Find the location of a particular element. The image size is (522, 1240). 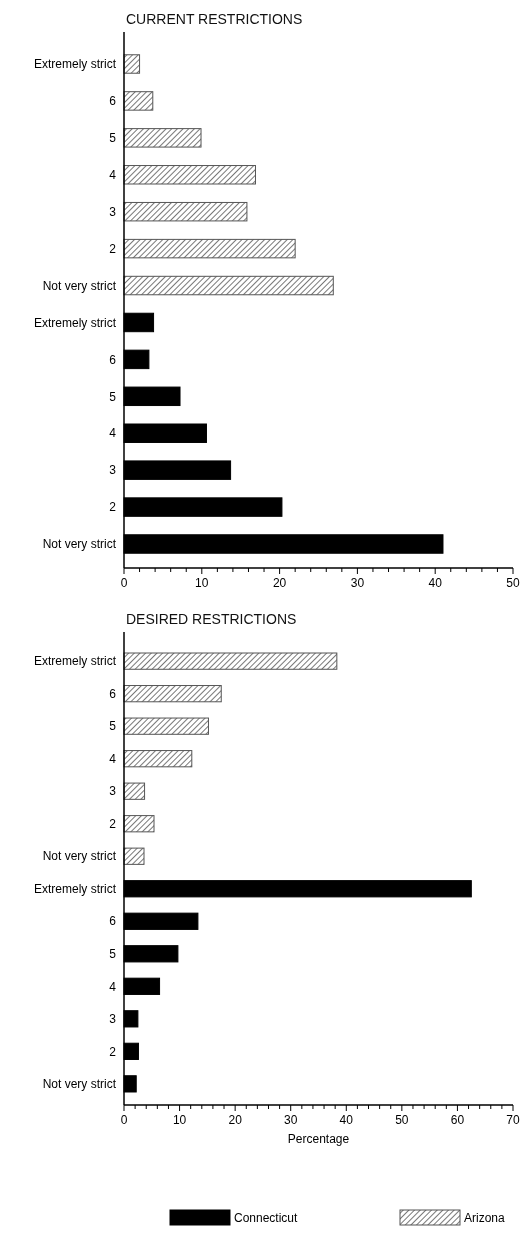

chart-title: DESIRED RESTRICTIONS is located at coordinates (211, 619).